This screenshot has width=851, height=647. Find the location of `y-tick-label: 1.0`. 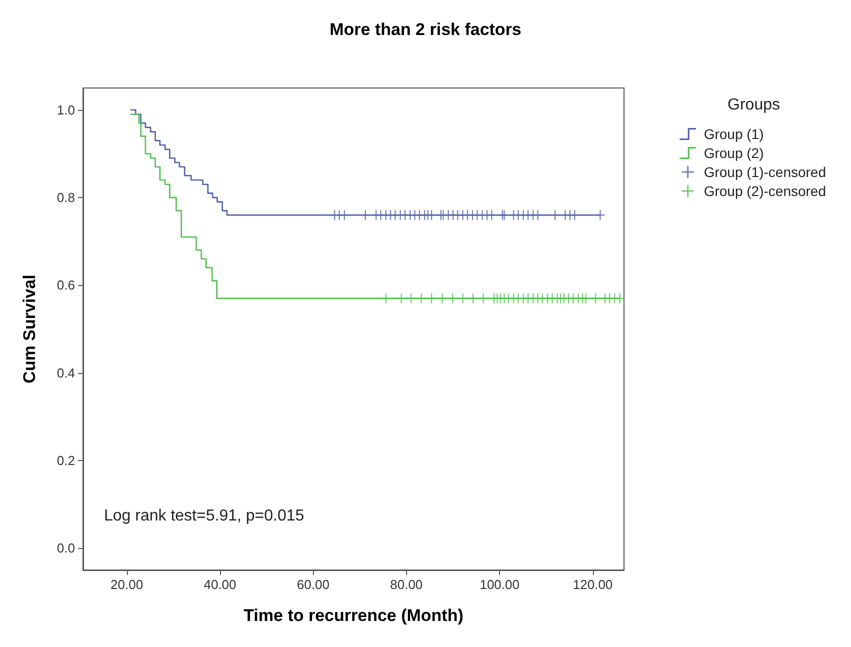

y-tick-label: 1.0 is located at coordinates (65, 110).